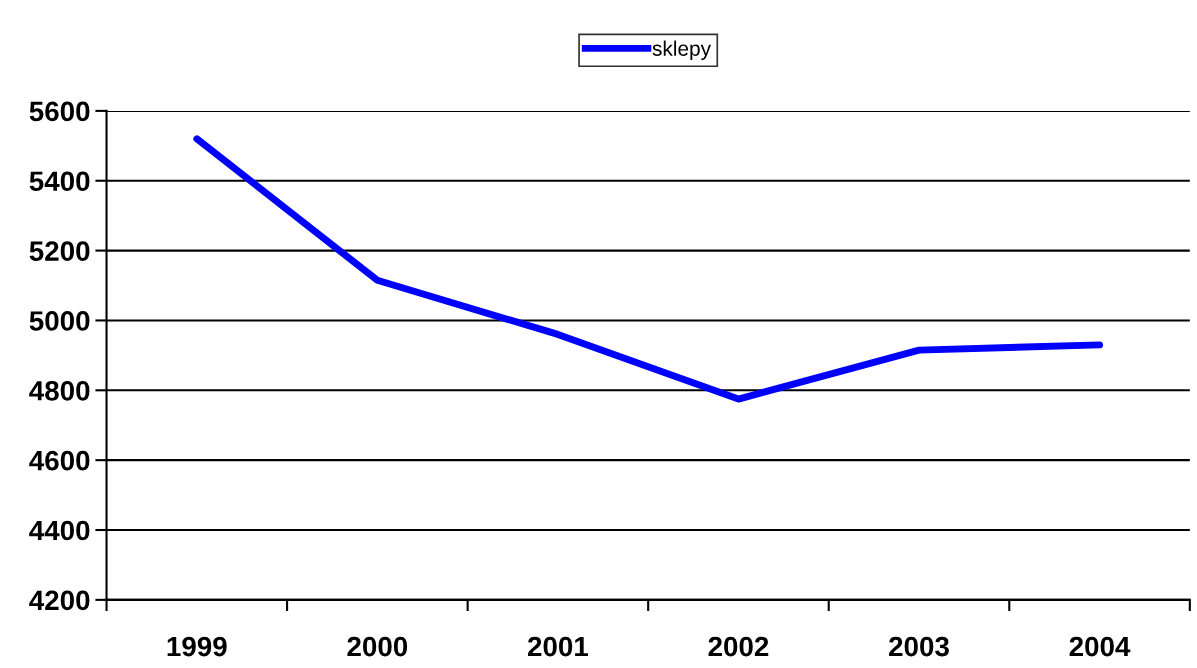 The width and height of the screenshot is (1197, 668). What do you see at coordinates (681, 50) in the screenshot?
I see `legend-label: sklepy` at bounding box center [681, 50].